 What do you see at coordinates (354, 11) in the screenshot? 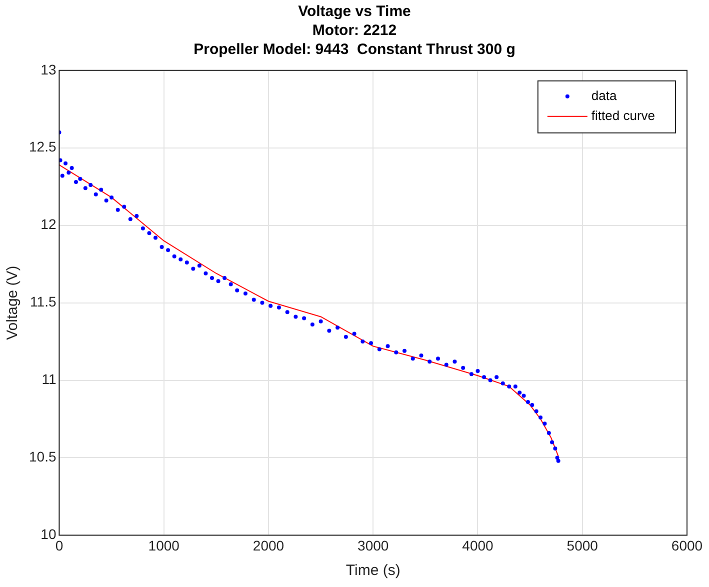
I see `chart-title: Voltage vs Time` at bounding box center [354, 11].